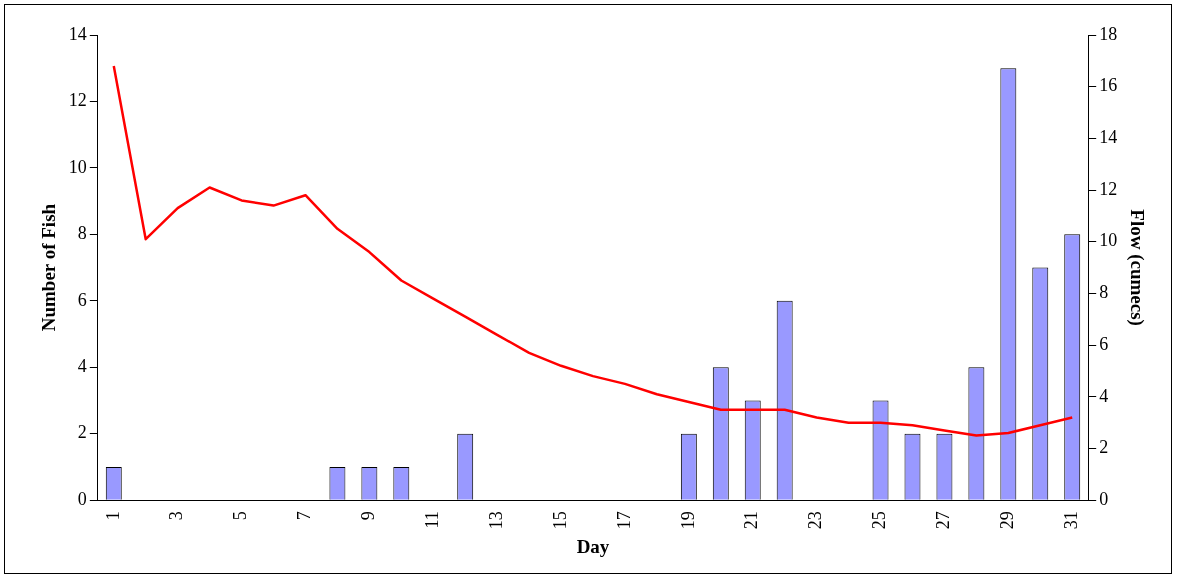 This screenshot has height=581, width=1178. What do you see at coordinates (1108, 188) in the screenshot?
I see `y2-tick-label: 12` at bounding box center [1108, 188].